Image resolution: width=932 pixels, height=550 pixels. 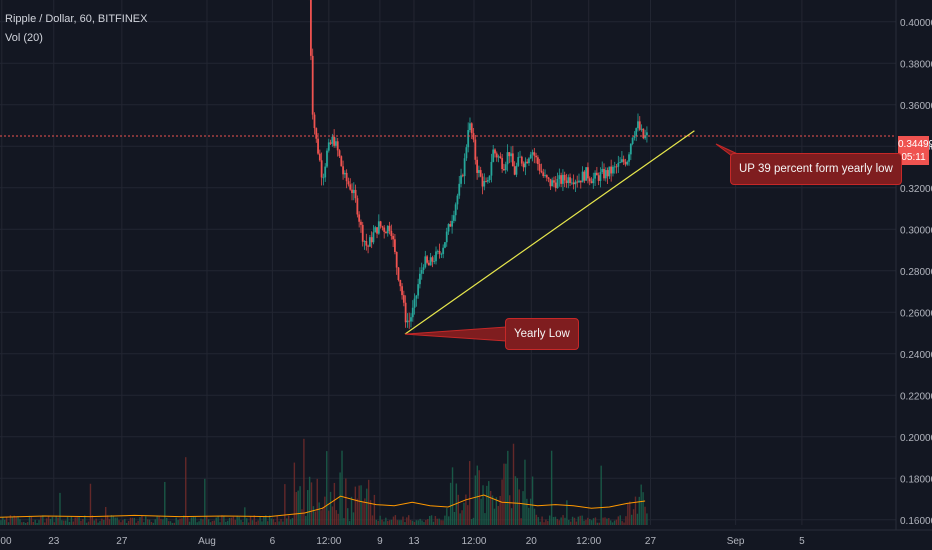 I want to click on symbol-title: Ripple / Dollar, 60, BITFINEX, so click(x=76, y=19).